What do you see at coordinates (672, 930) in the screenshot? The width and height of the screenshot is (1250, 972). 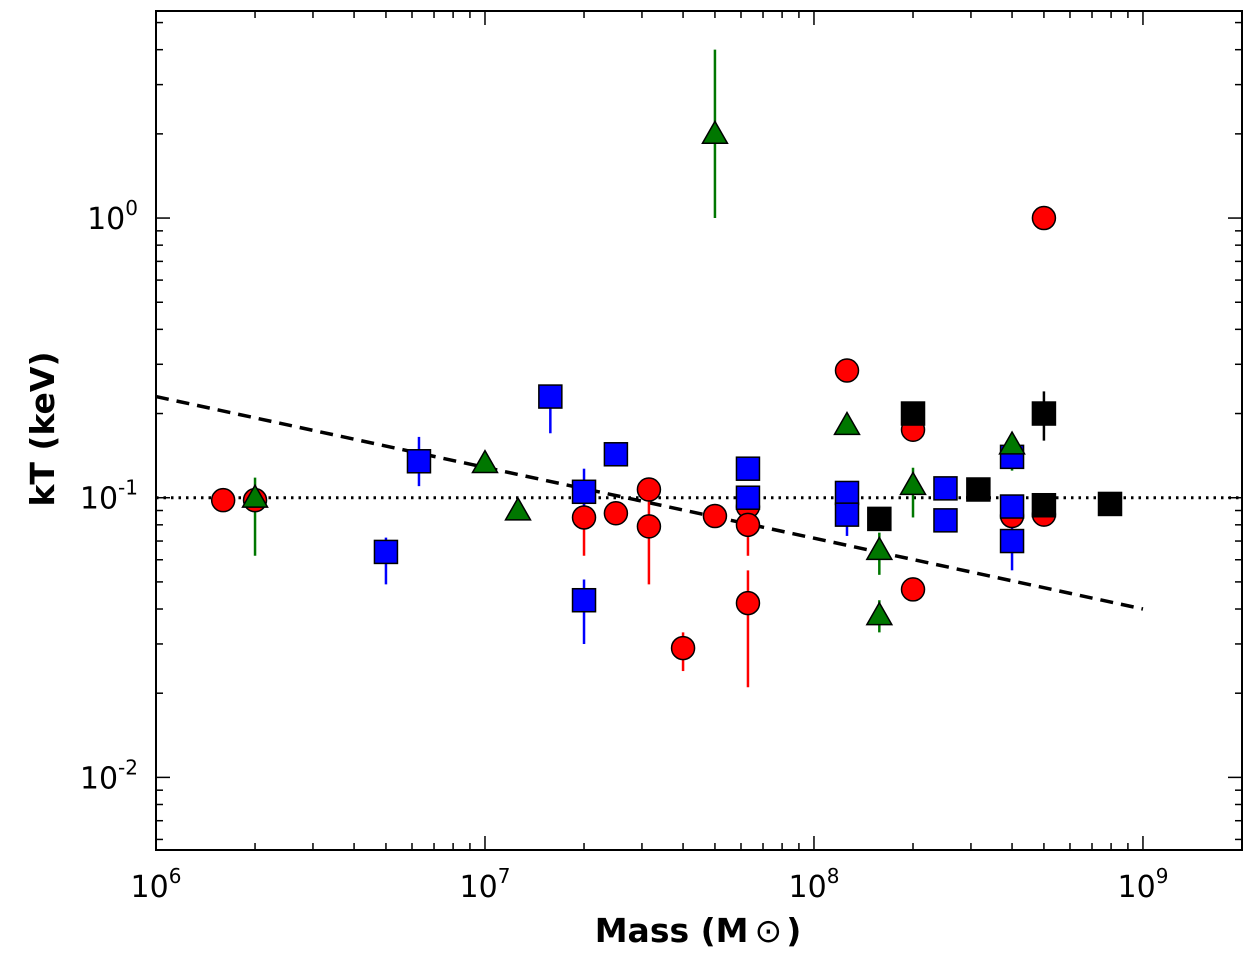 I see `x-axis-title-text: Mass (M` at bounding box center [672, 930].